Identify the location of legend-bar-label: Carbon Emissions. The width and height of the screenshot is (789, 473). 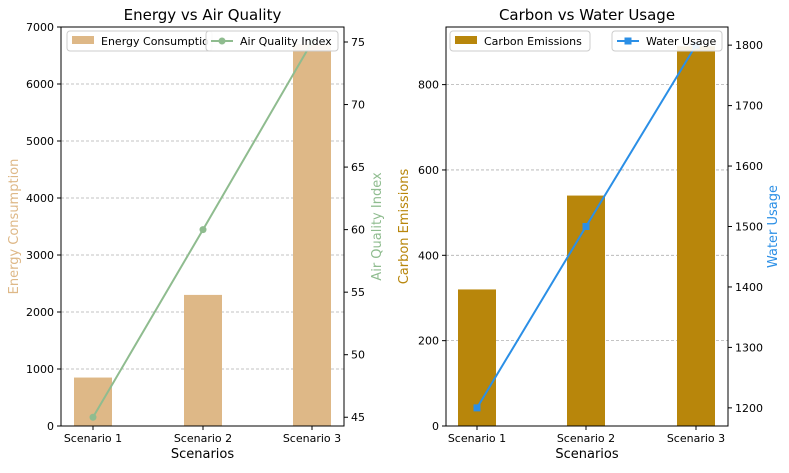
(533, 41).